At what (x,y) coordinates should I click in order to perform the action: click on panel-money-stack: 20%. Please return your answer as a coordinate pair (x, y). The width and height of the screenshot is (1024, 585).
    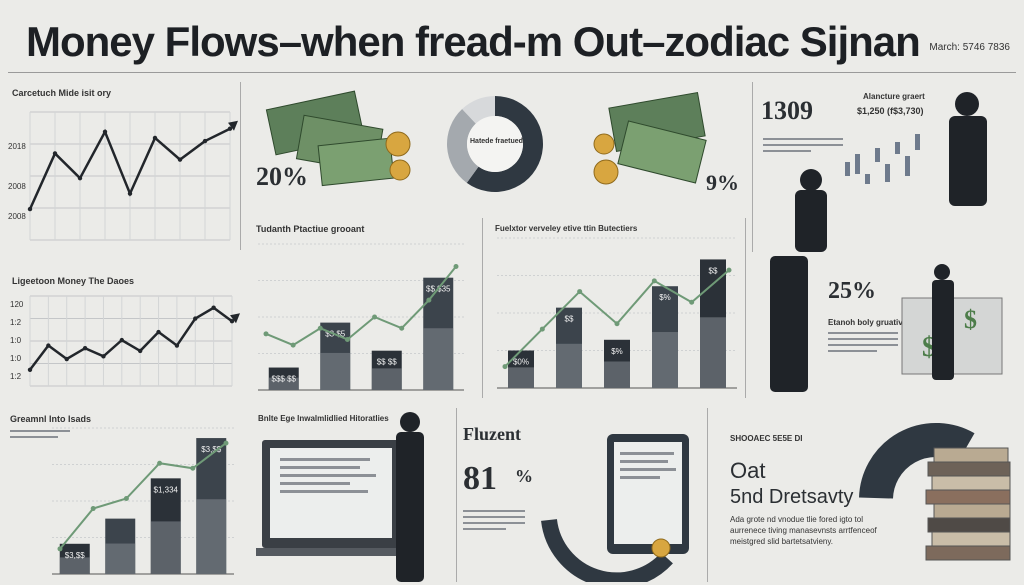
    Looking at the image, I should click on (335, 142).